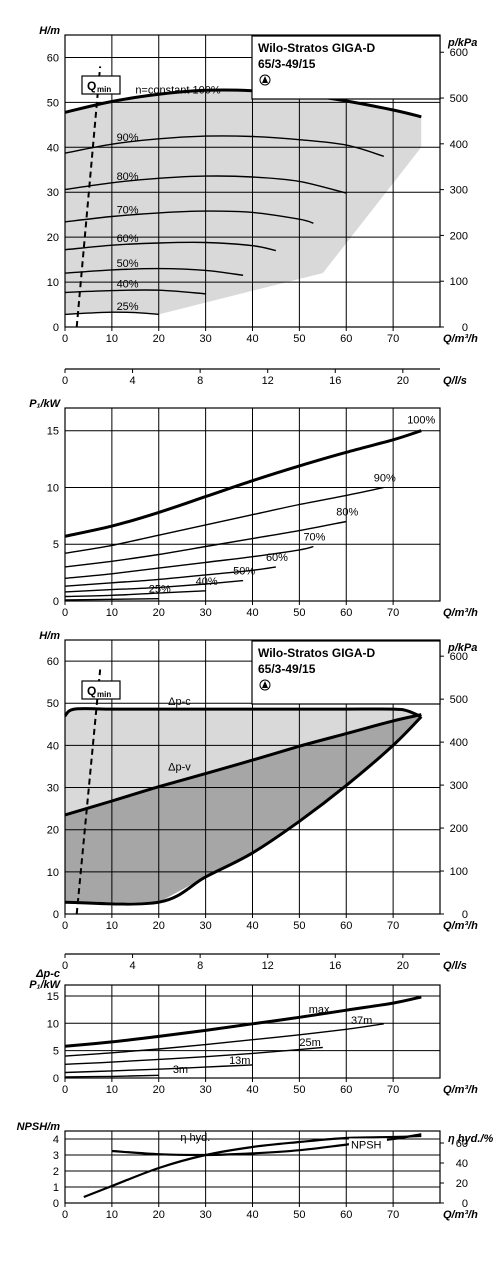  I want to click on series-label: 80%, so click(347, 513).